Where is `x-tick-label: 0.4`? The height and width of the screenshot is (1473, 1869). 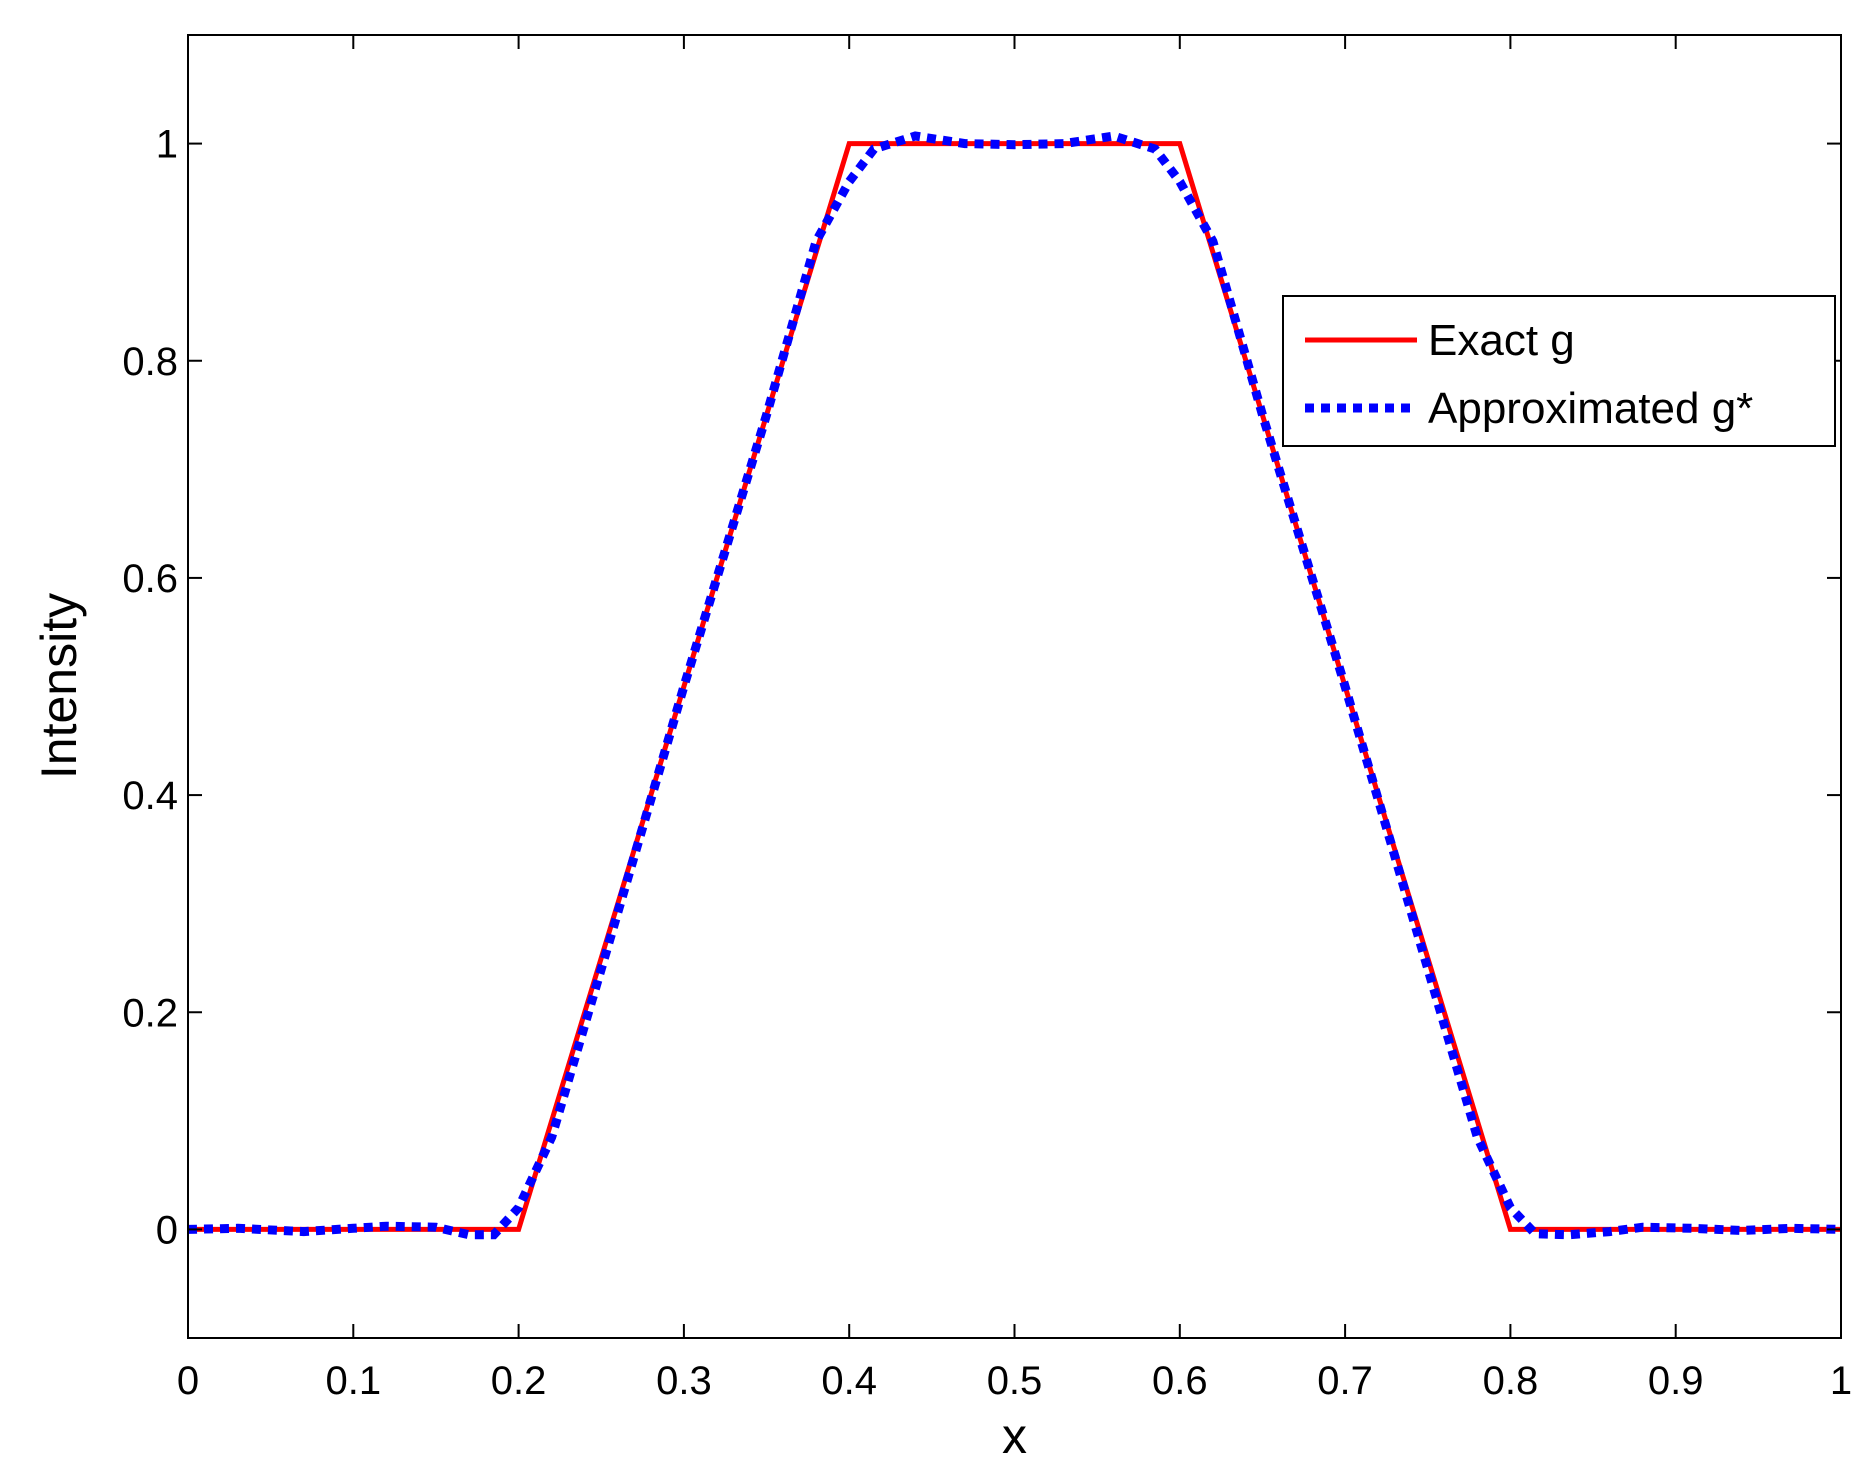 x-tick-label: 0.4 is located at coordinates (849, 1381).